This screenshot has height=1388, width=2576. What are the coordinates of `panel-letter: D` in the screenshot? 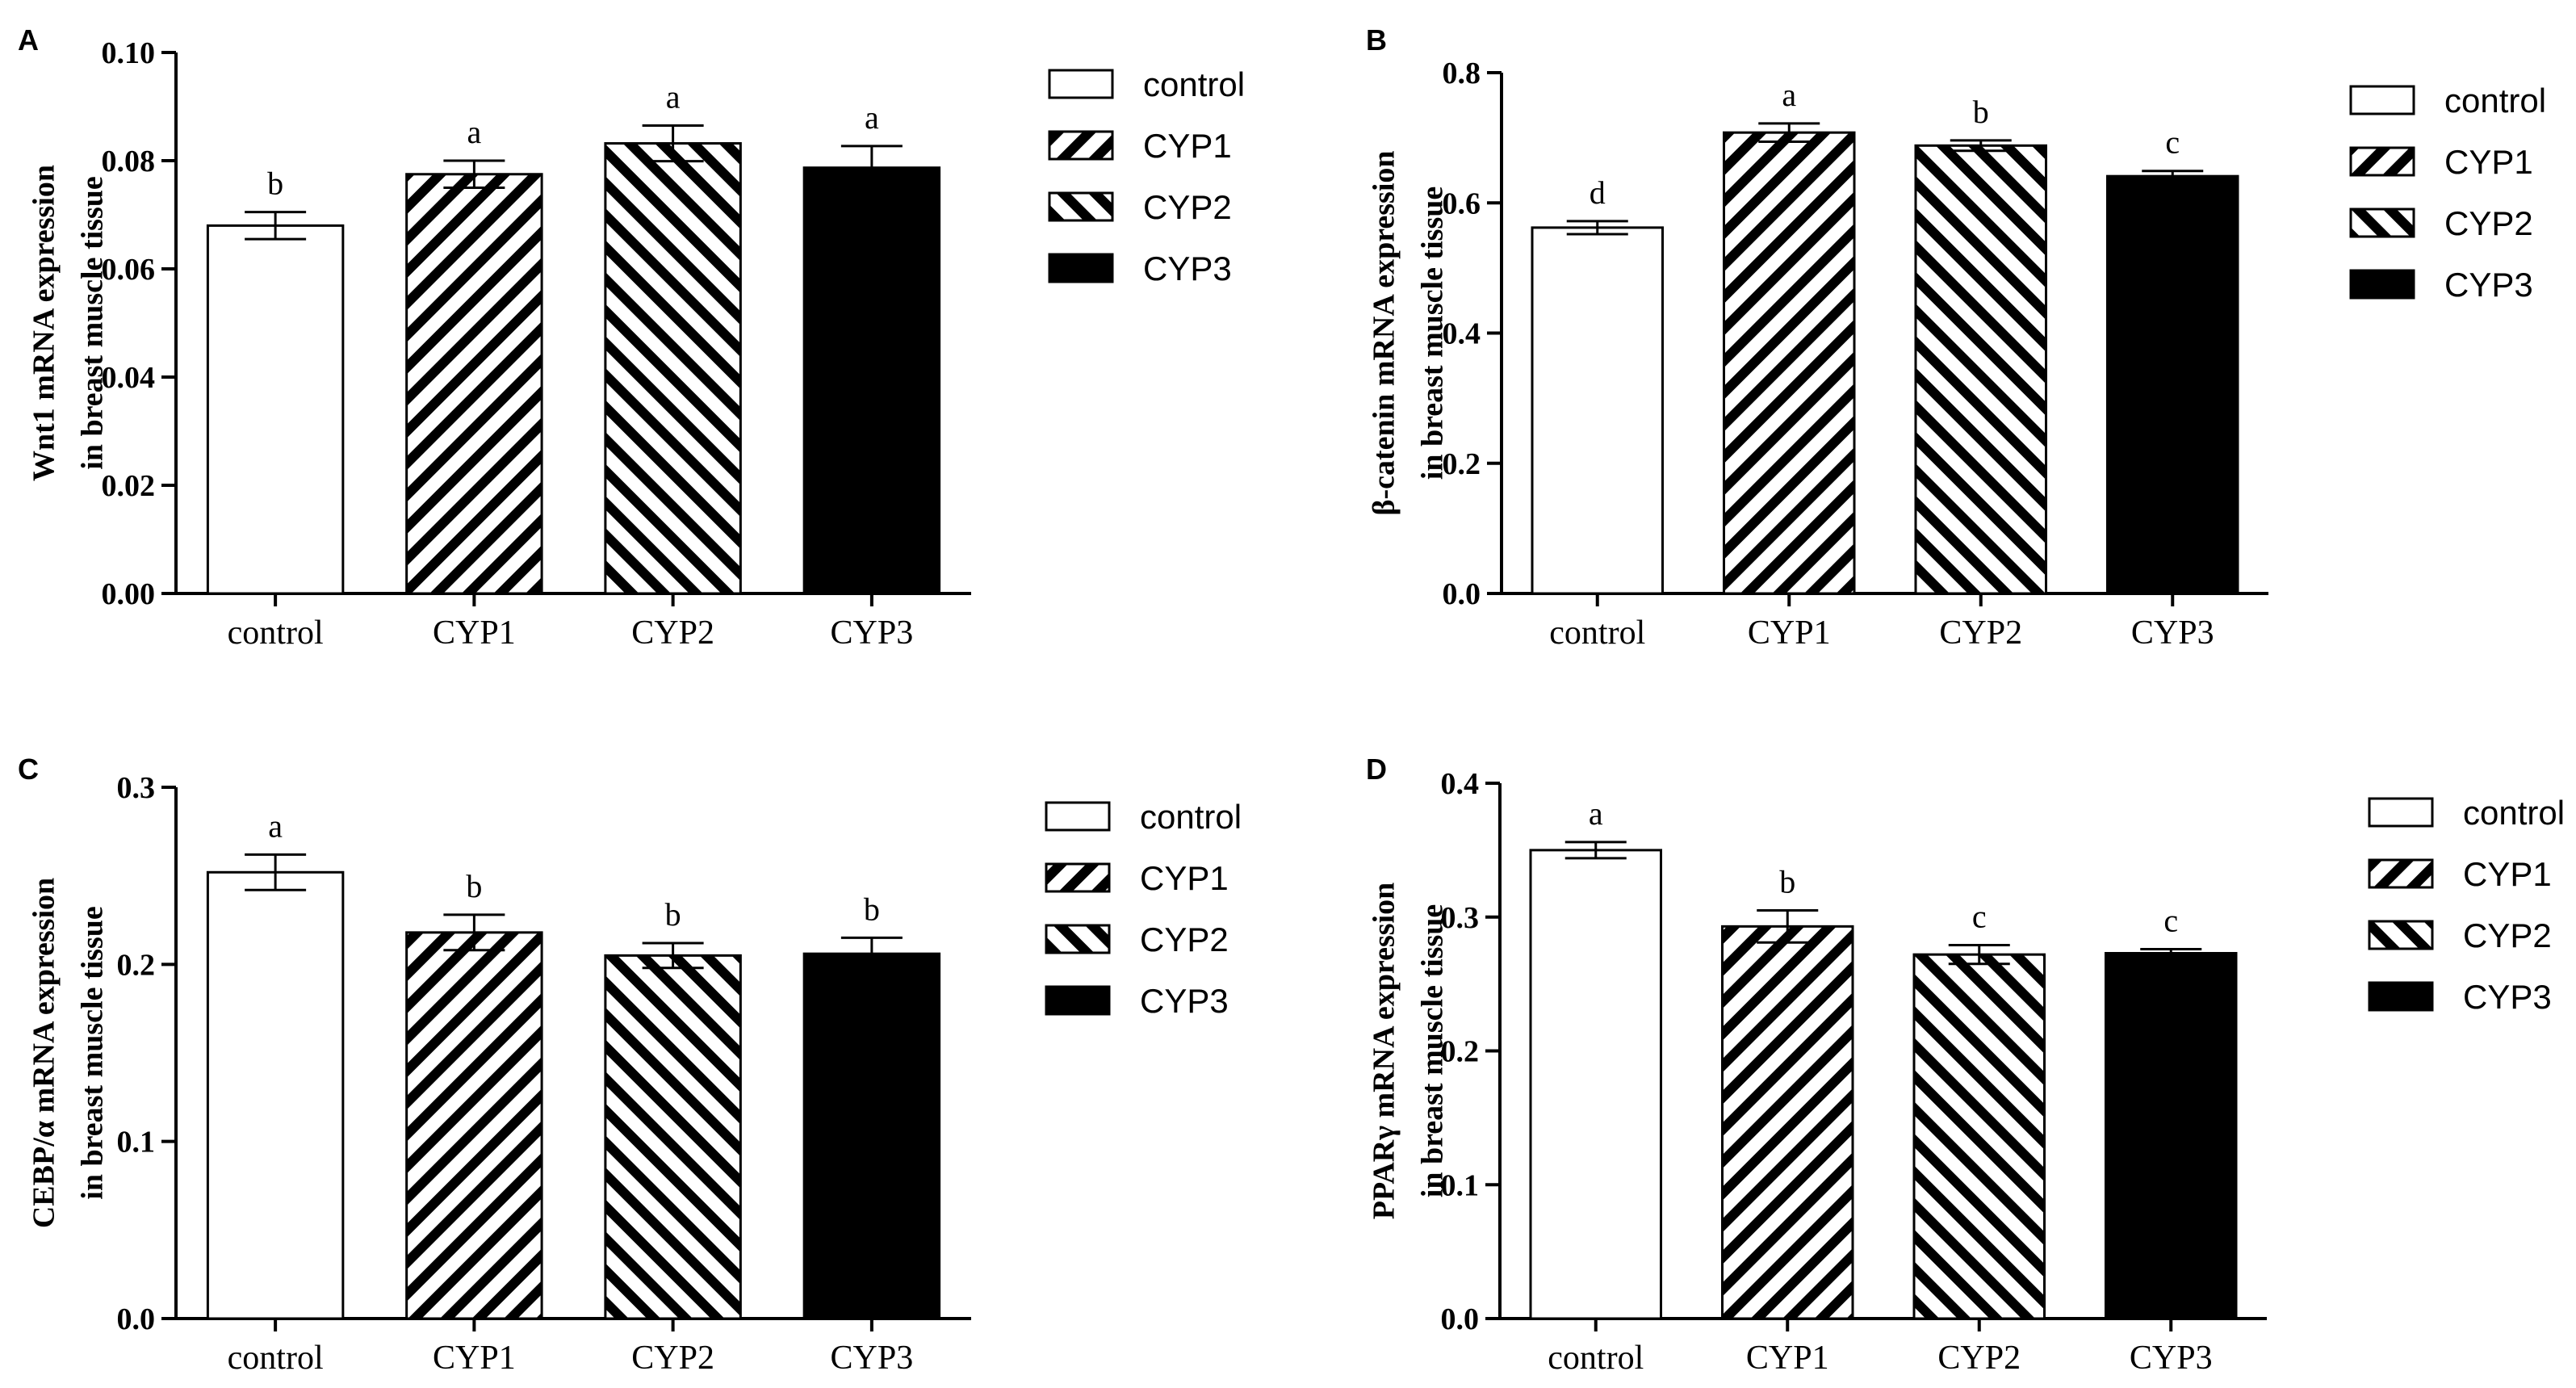 It's located at (1376, 769).